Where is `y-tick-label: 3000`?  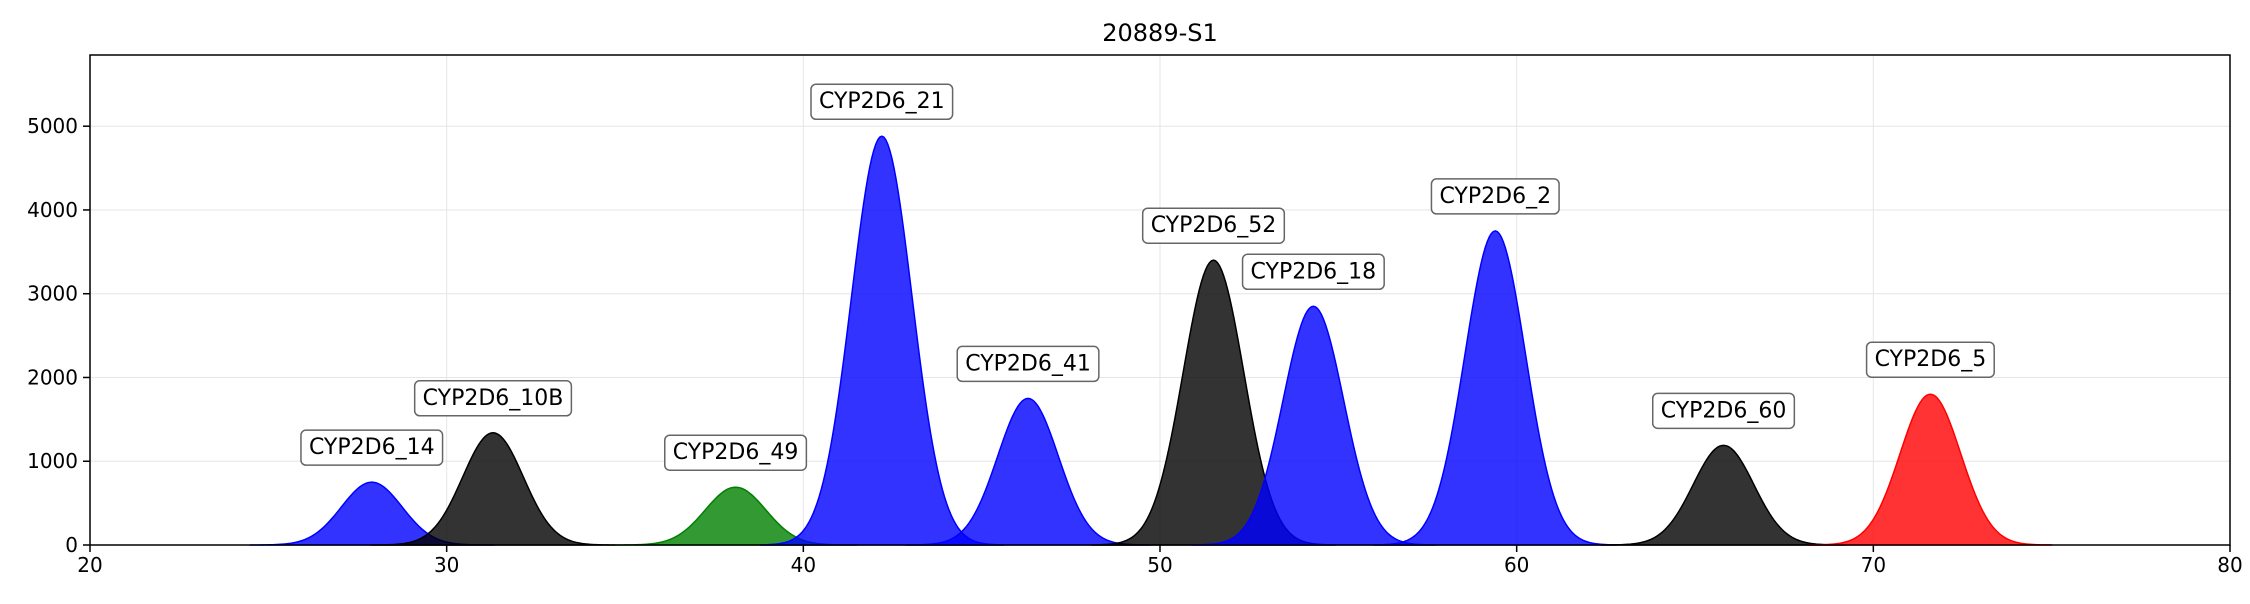 y-tick-label: 3000 is located at coordinates (52, 294).